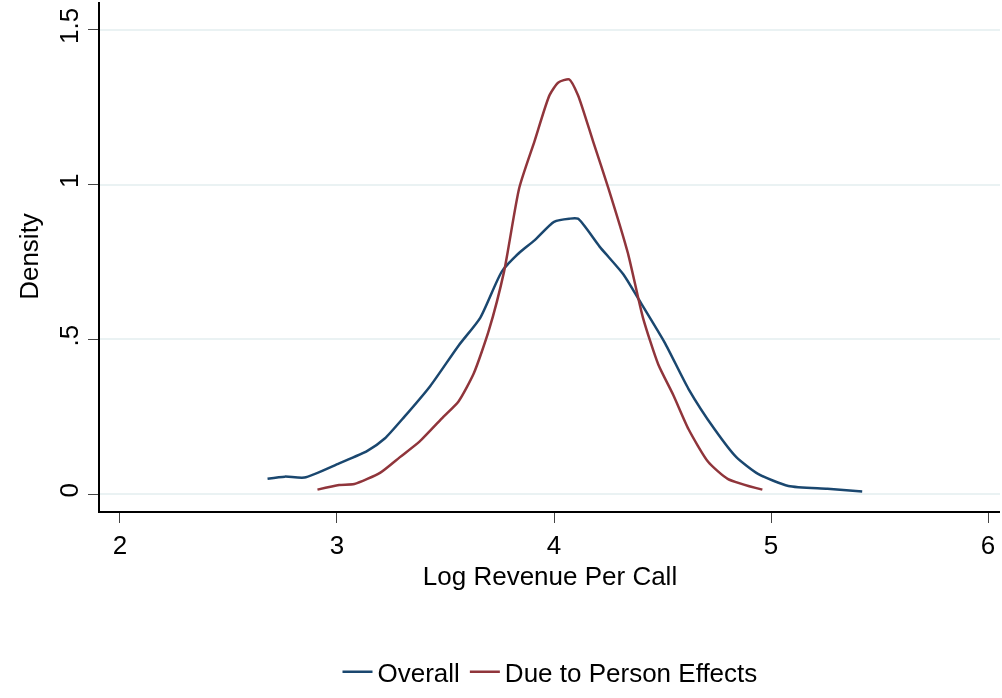  Describe the element at coordinates (68, 490) in the screenshot. I see `y-tick-label: 0` at that location.